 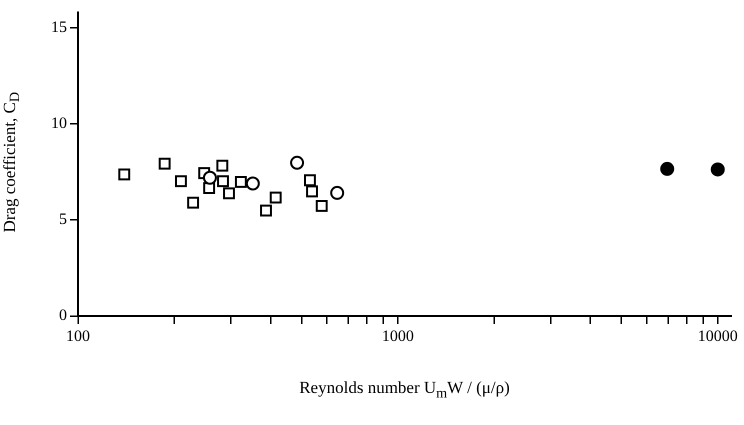 What do you see at coordinates (59, 27) in the screenshot?
I see `y-tick-label: 15` at bounding box center [59, 27].